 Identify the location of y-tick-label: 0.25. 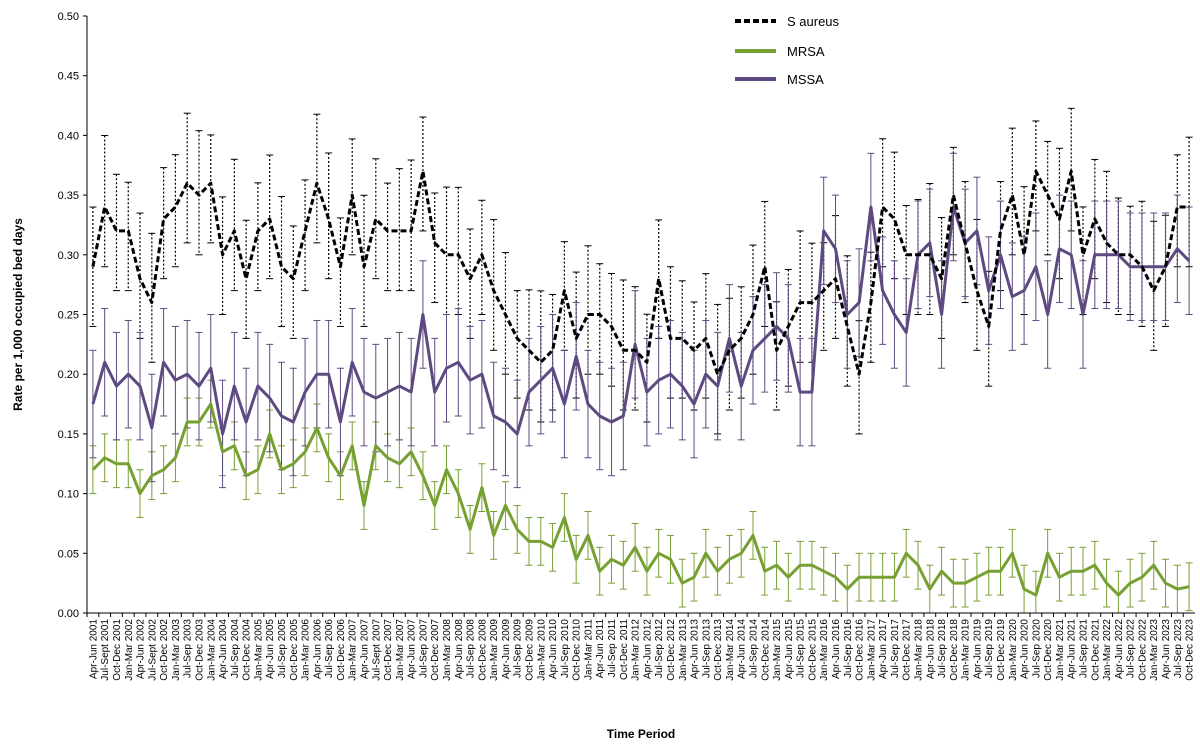
(68, 316).